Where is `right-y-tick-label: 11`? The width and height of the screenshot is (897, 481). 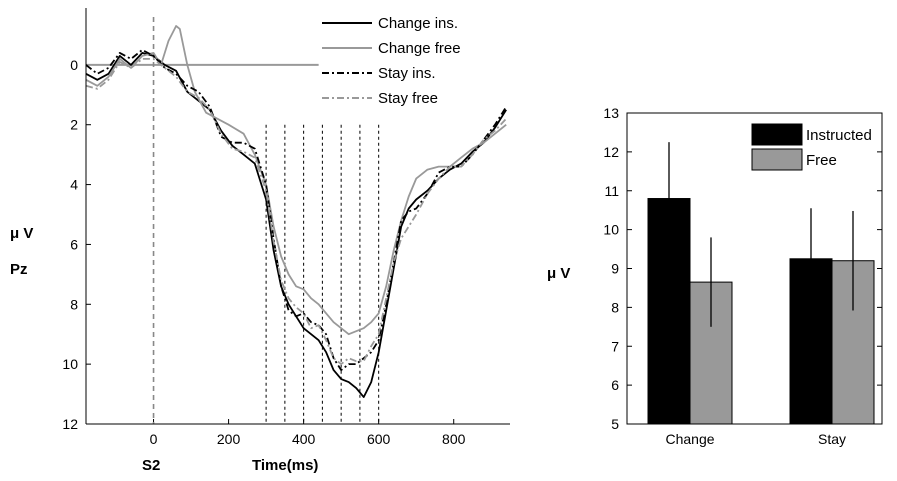
right-y-tick-label: 11 is located at coordinates (611, 191).